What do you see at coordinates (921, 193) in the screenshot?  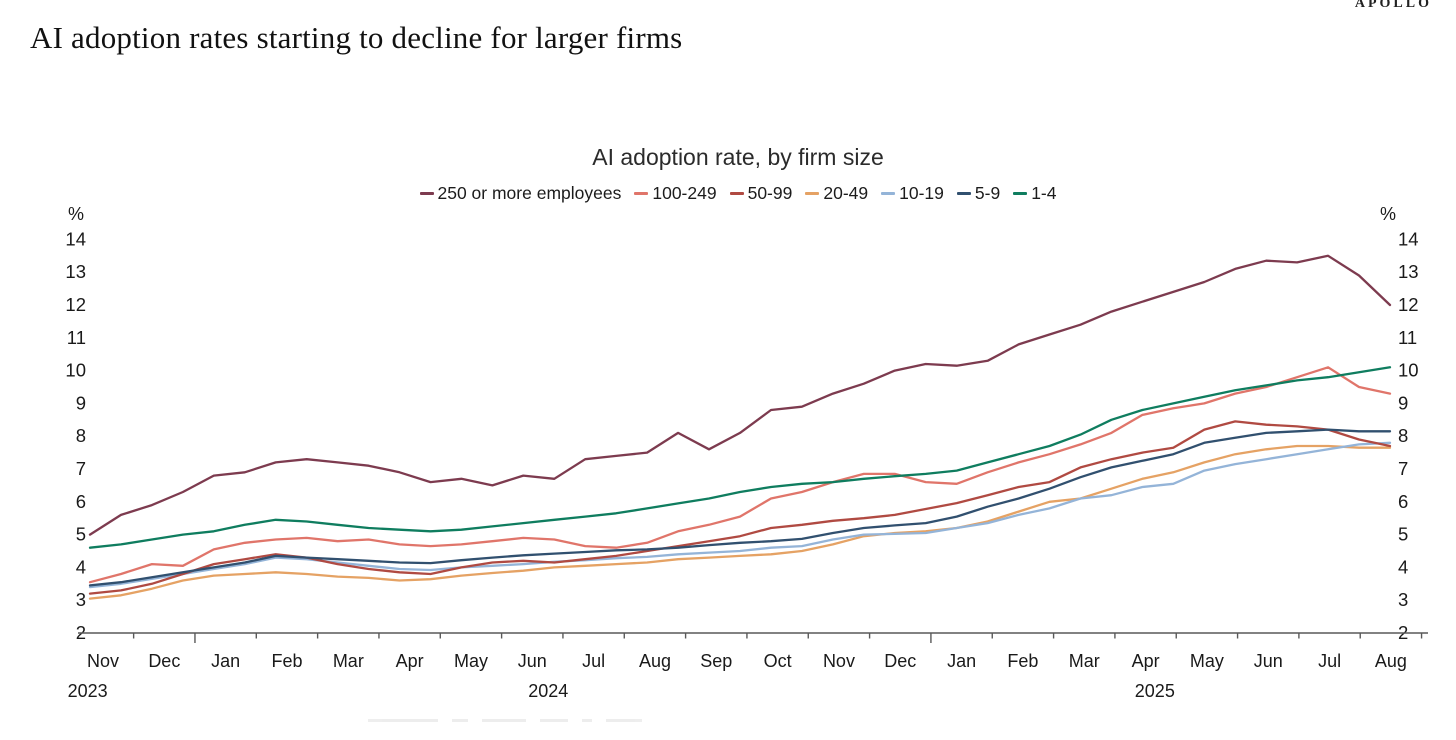 I see `legend-label: 10-19` at bounding box center [921, 193].